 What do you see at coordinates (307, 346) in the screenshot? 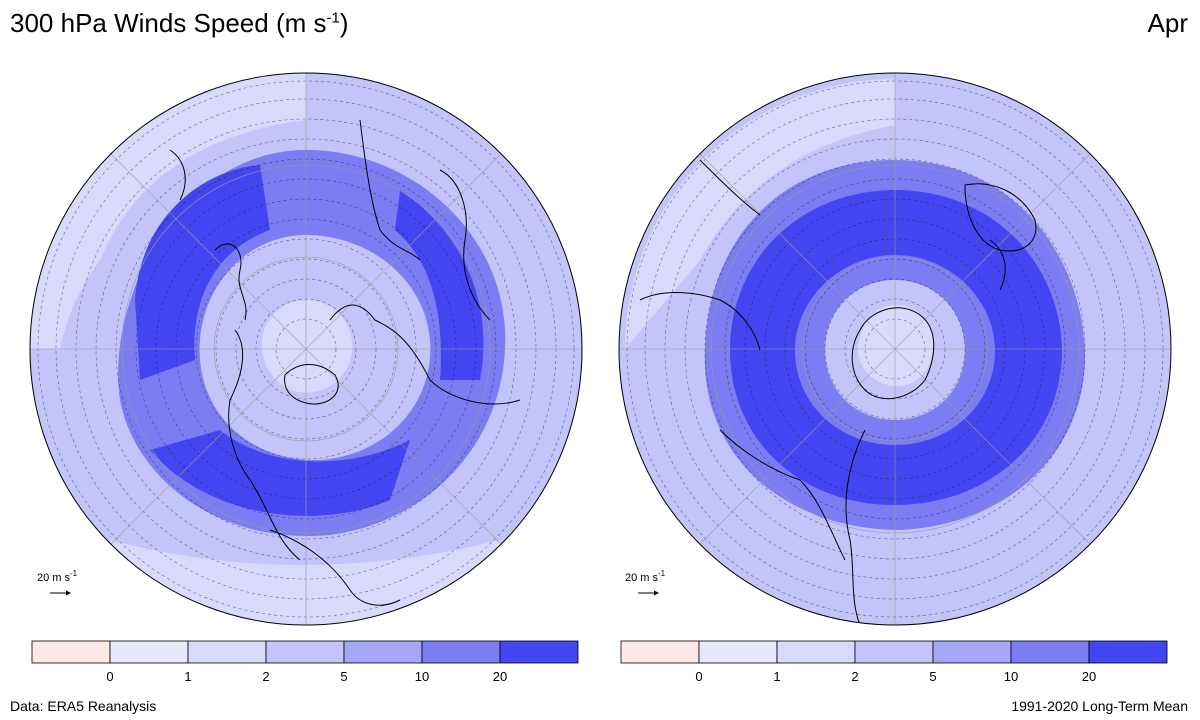
I see `north-polar-calm` at bounding box center [307, 346].